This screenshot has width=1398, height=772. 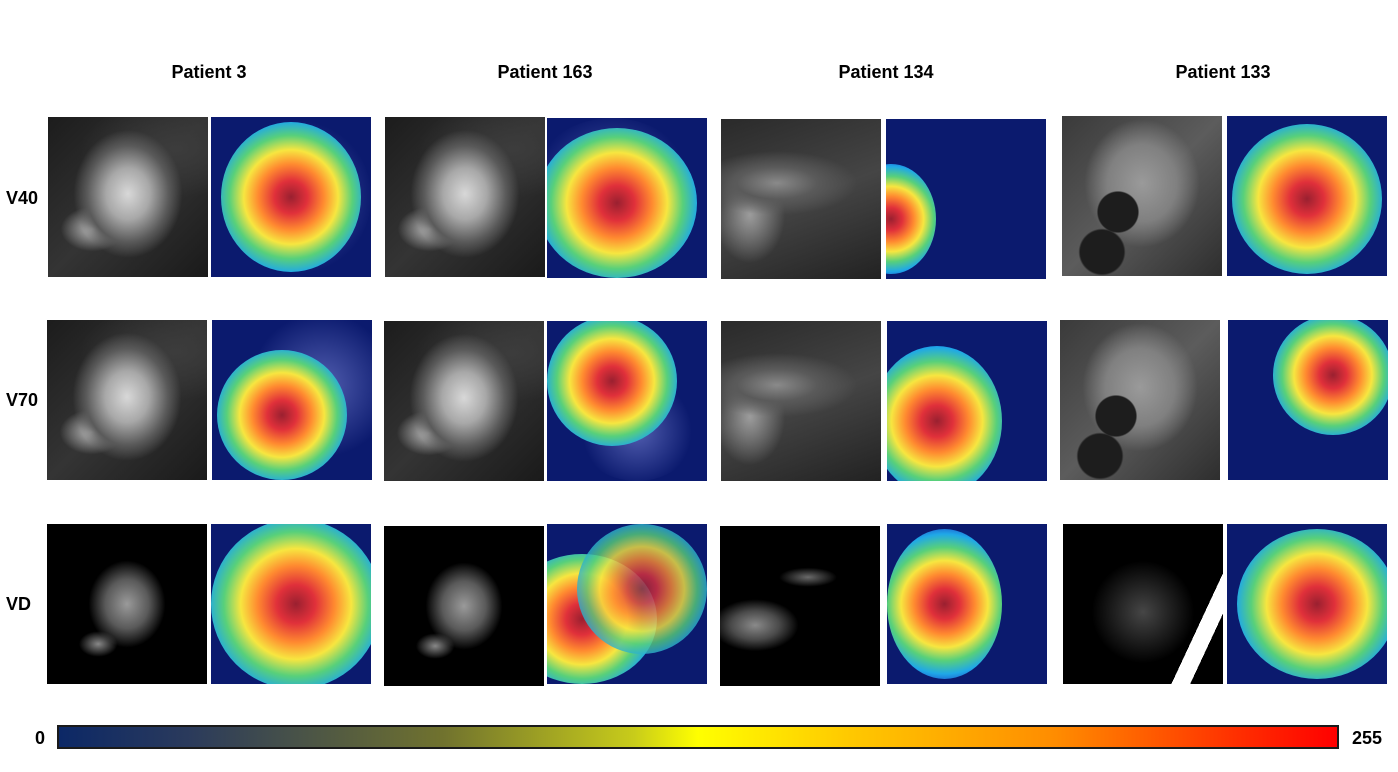 I want to click on v40-patient-134-ct-image, so click(x=801, y=199).